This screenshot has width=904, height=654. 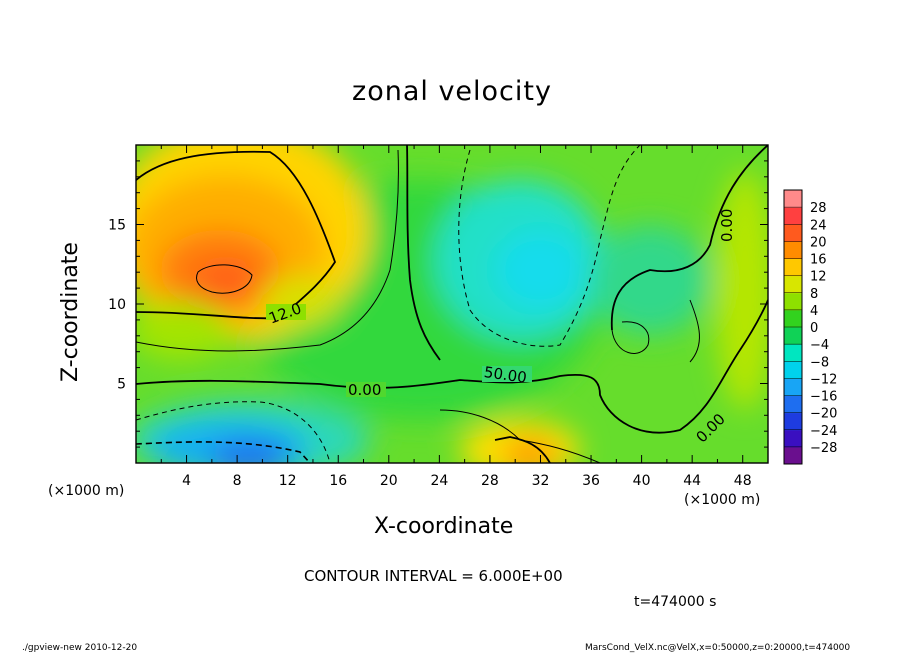 What do you see at coordinates (541, 481) in the screenshot?
I see `x-tick-label: 32` at bounding box center [541, 481].